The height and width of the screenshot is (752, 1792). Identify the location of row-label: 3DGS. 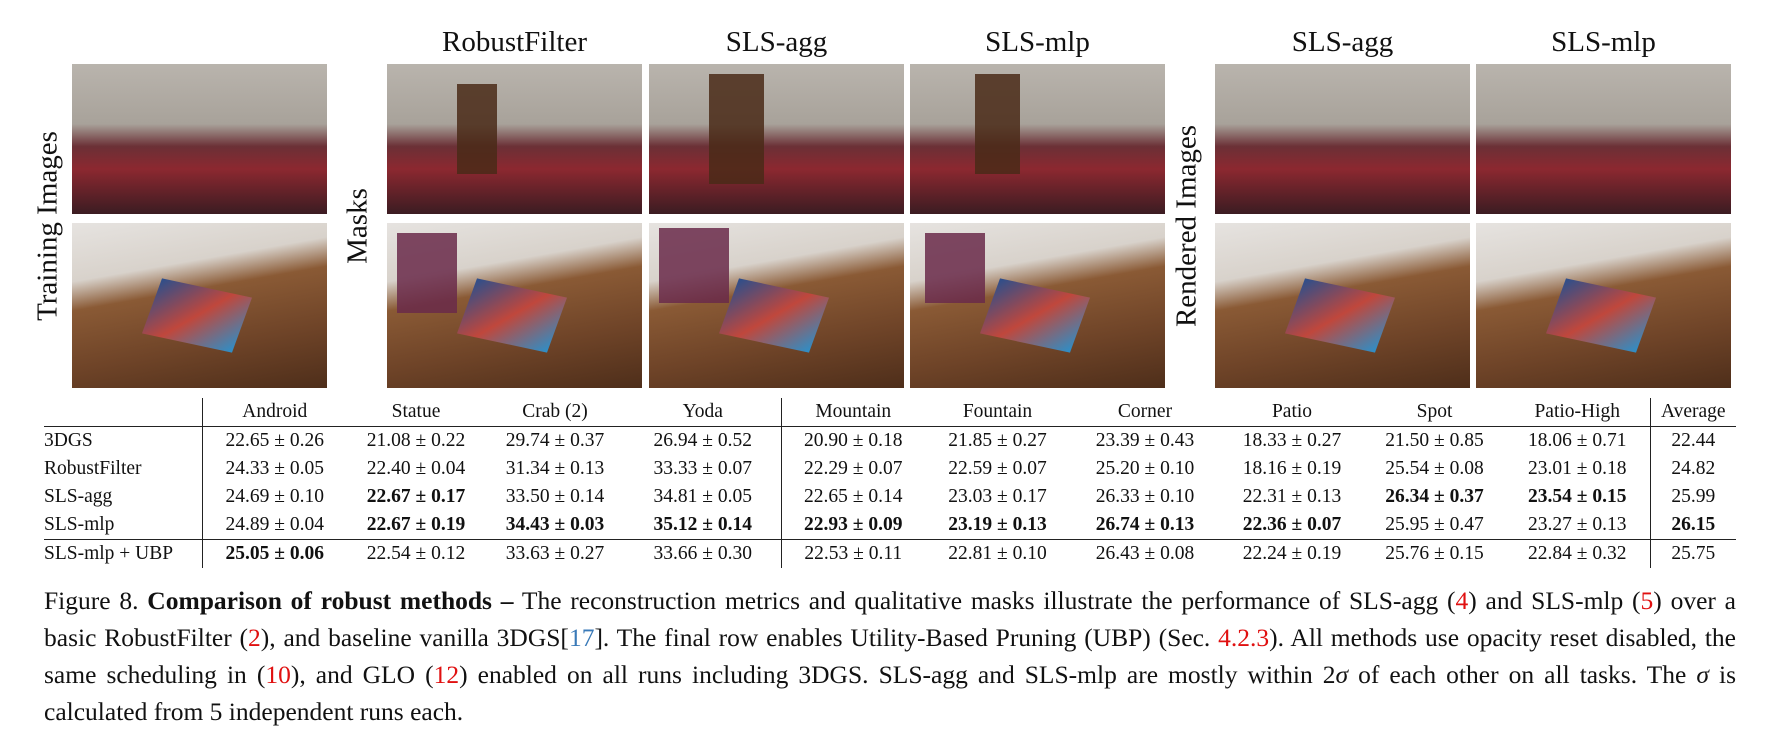
(123, 440).